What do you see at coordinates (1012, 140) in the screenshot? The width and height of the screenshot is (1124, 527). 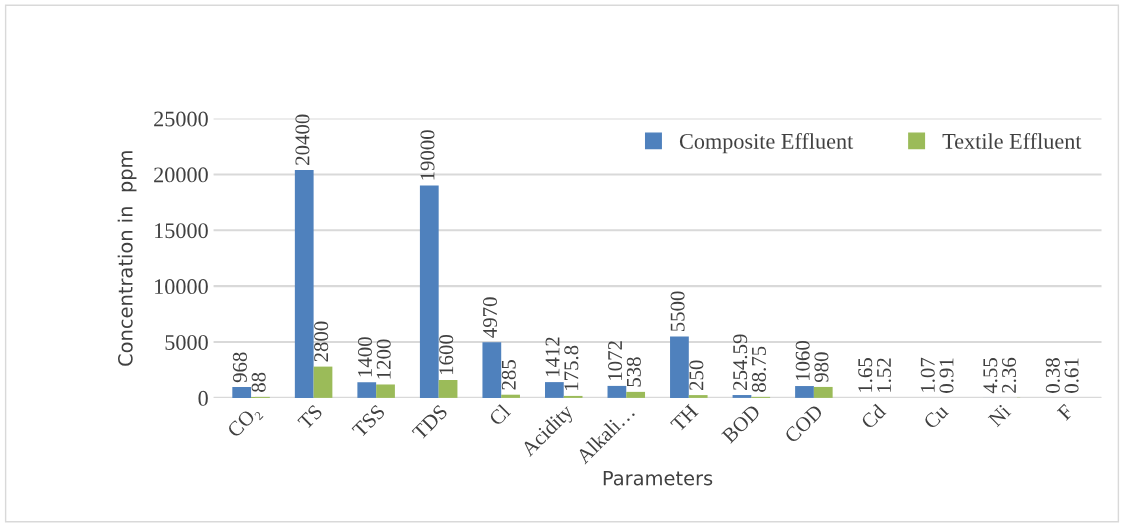 I see `legend-label: Textile Effluent` at bounding box center [1012, 140].